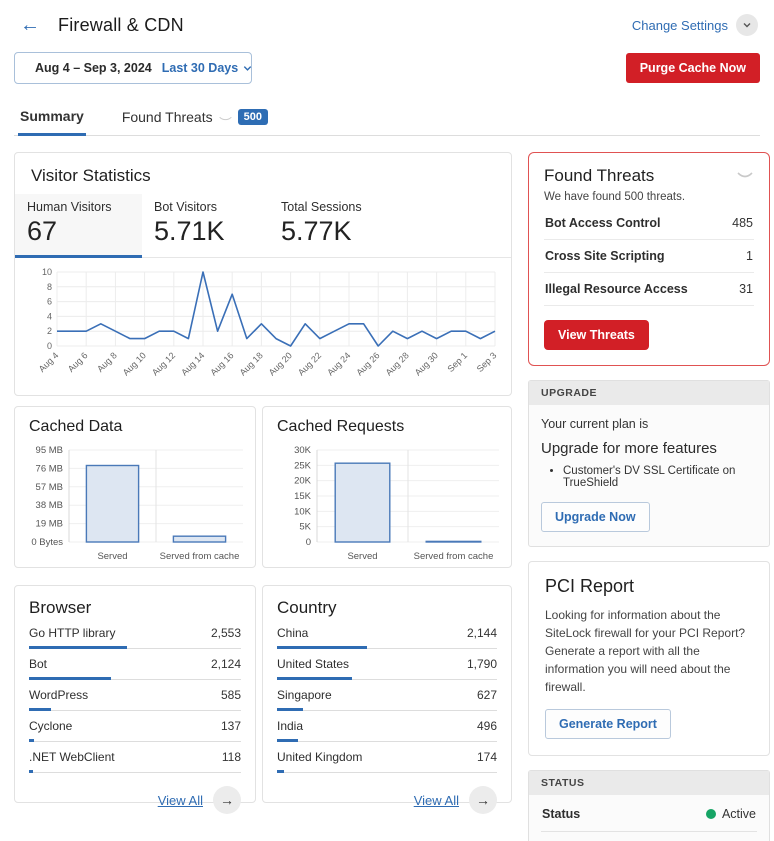  What do you see at coordinates (387, 761) in the screenshot?
I see `country-row: United Kingdom 174` at bounding box center [387, 761].